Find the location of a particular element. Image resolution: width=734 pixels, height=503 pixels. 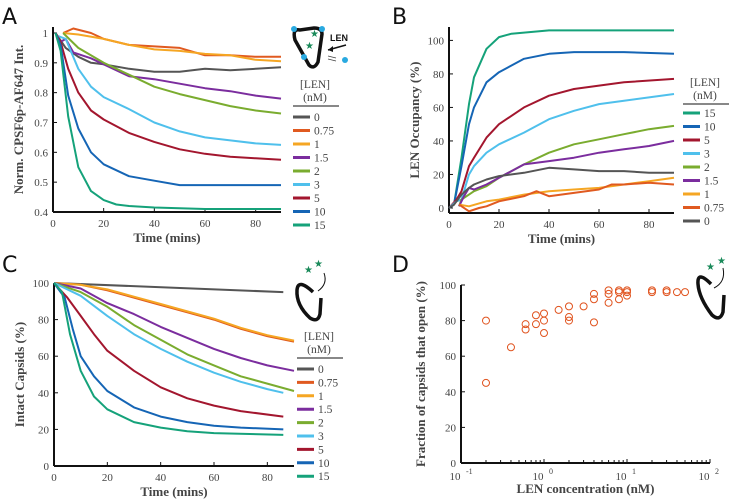

y-tick-label: 1 is located at coordinates (46, 34).